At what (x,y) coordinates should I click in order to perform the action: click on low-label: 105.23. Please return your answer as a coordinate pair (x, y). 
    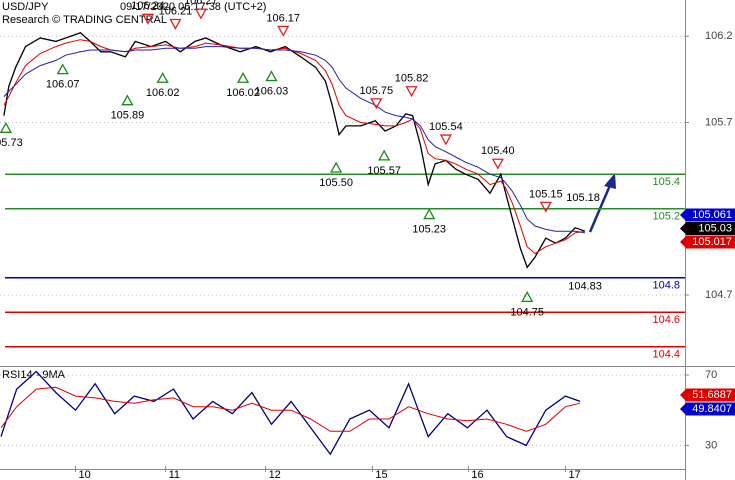
    Looking at the image, I should click on (429, 229).